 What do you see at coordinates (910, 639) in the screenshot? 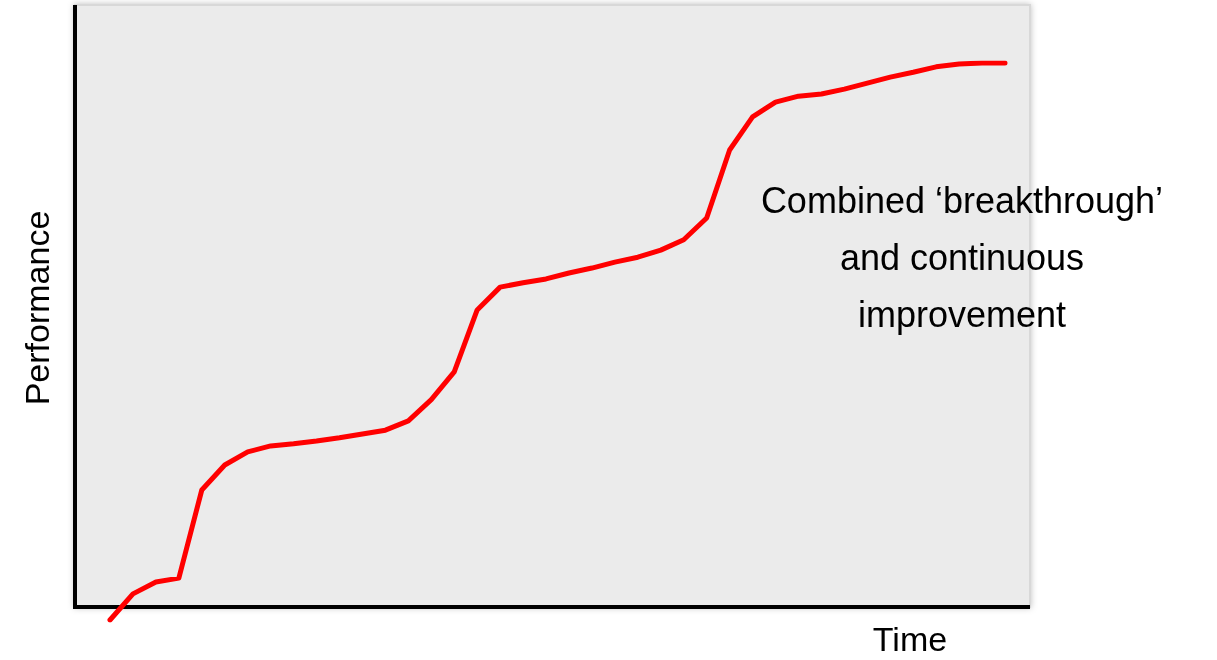
I see `x-axis-title: Time` at bounding box center [910, 639].